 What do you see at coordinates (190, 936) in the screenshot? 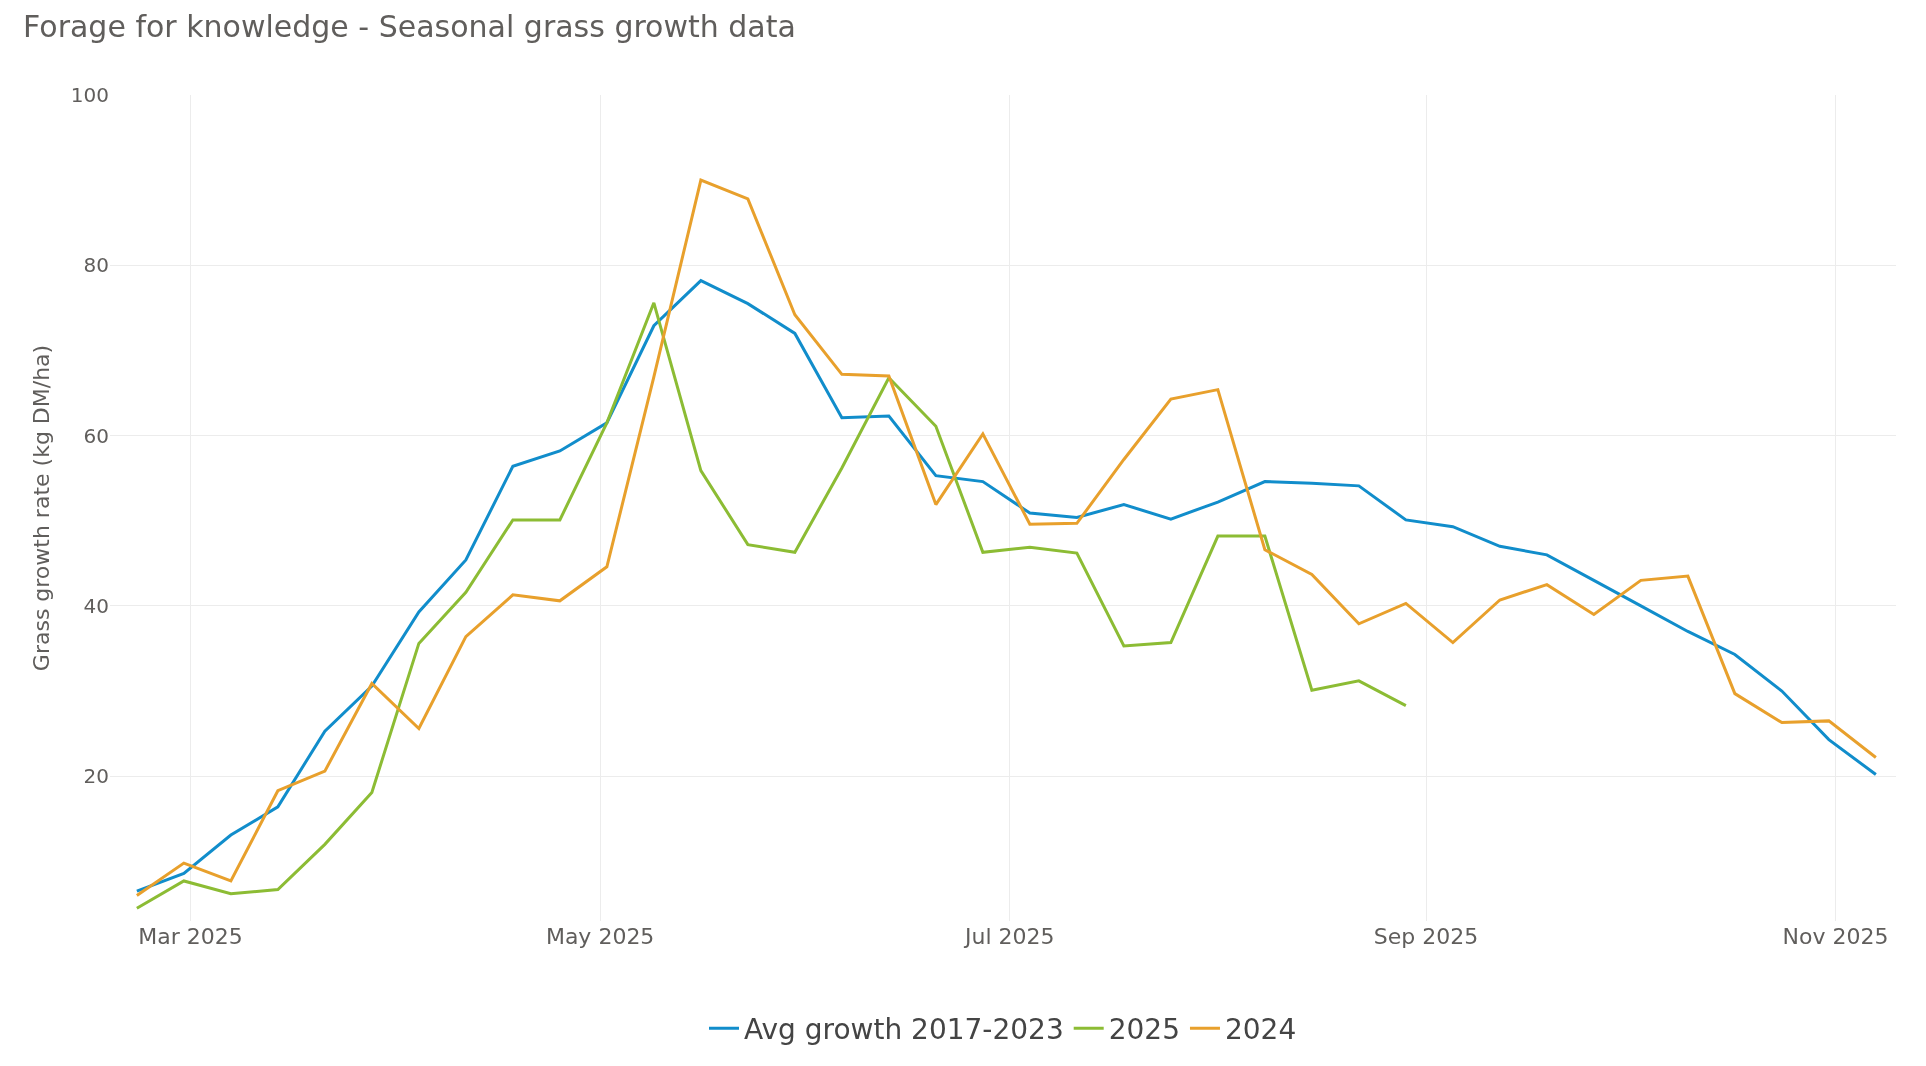
I see `x-tick-label: Mar 2025` at bounding box center [190, 936].